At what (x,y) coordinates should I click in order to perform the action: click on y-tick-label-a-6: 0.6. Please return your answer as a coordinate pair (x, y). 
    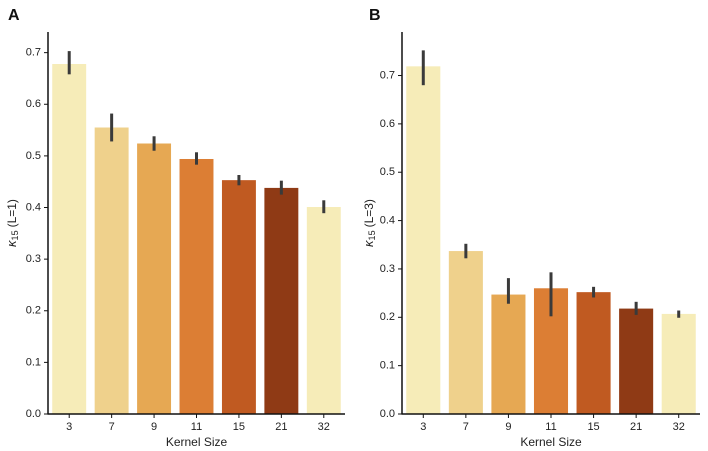
    Looking at the image, I should click on (33, 104).